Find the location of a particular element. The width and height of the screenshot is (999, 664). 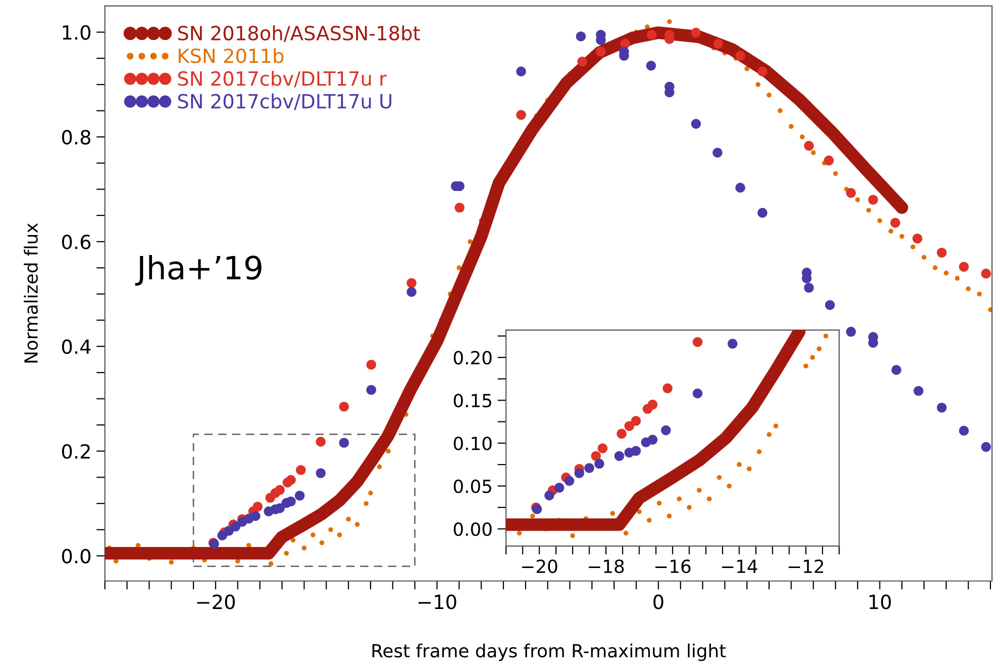

legend-label: KSN 2011b is located at coordinates (231, 56).